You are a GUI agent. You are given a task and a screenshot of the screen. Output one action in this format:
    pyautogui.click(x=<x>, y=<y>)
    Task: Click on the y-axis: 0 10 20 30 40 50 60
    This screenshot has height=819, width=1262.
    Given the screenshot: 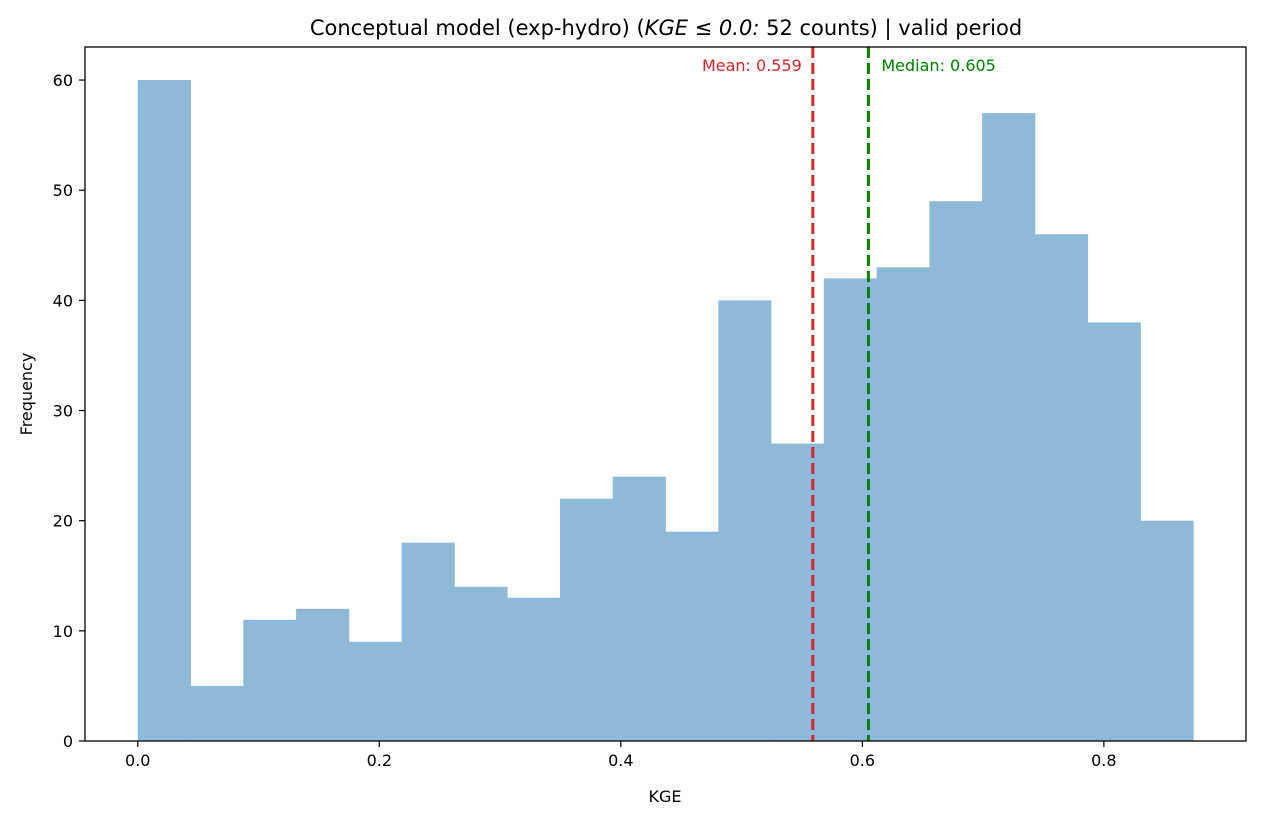 What is the action you would take?
    pyautogui.click(x=69, y=411)
    